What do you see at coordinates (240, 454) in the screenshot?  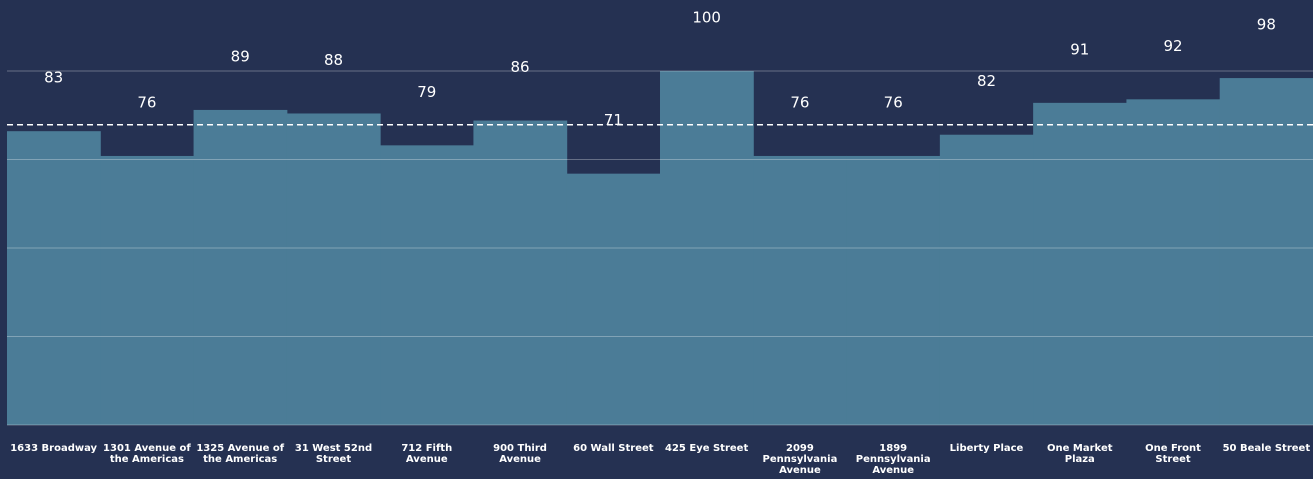 I see `x-tick-label: 1325 Avenue of the Americas` at bounding box center [240, 454].